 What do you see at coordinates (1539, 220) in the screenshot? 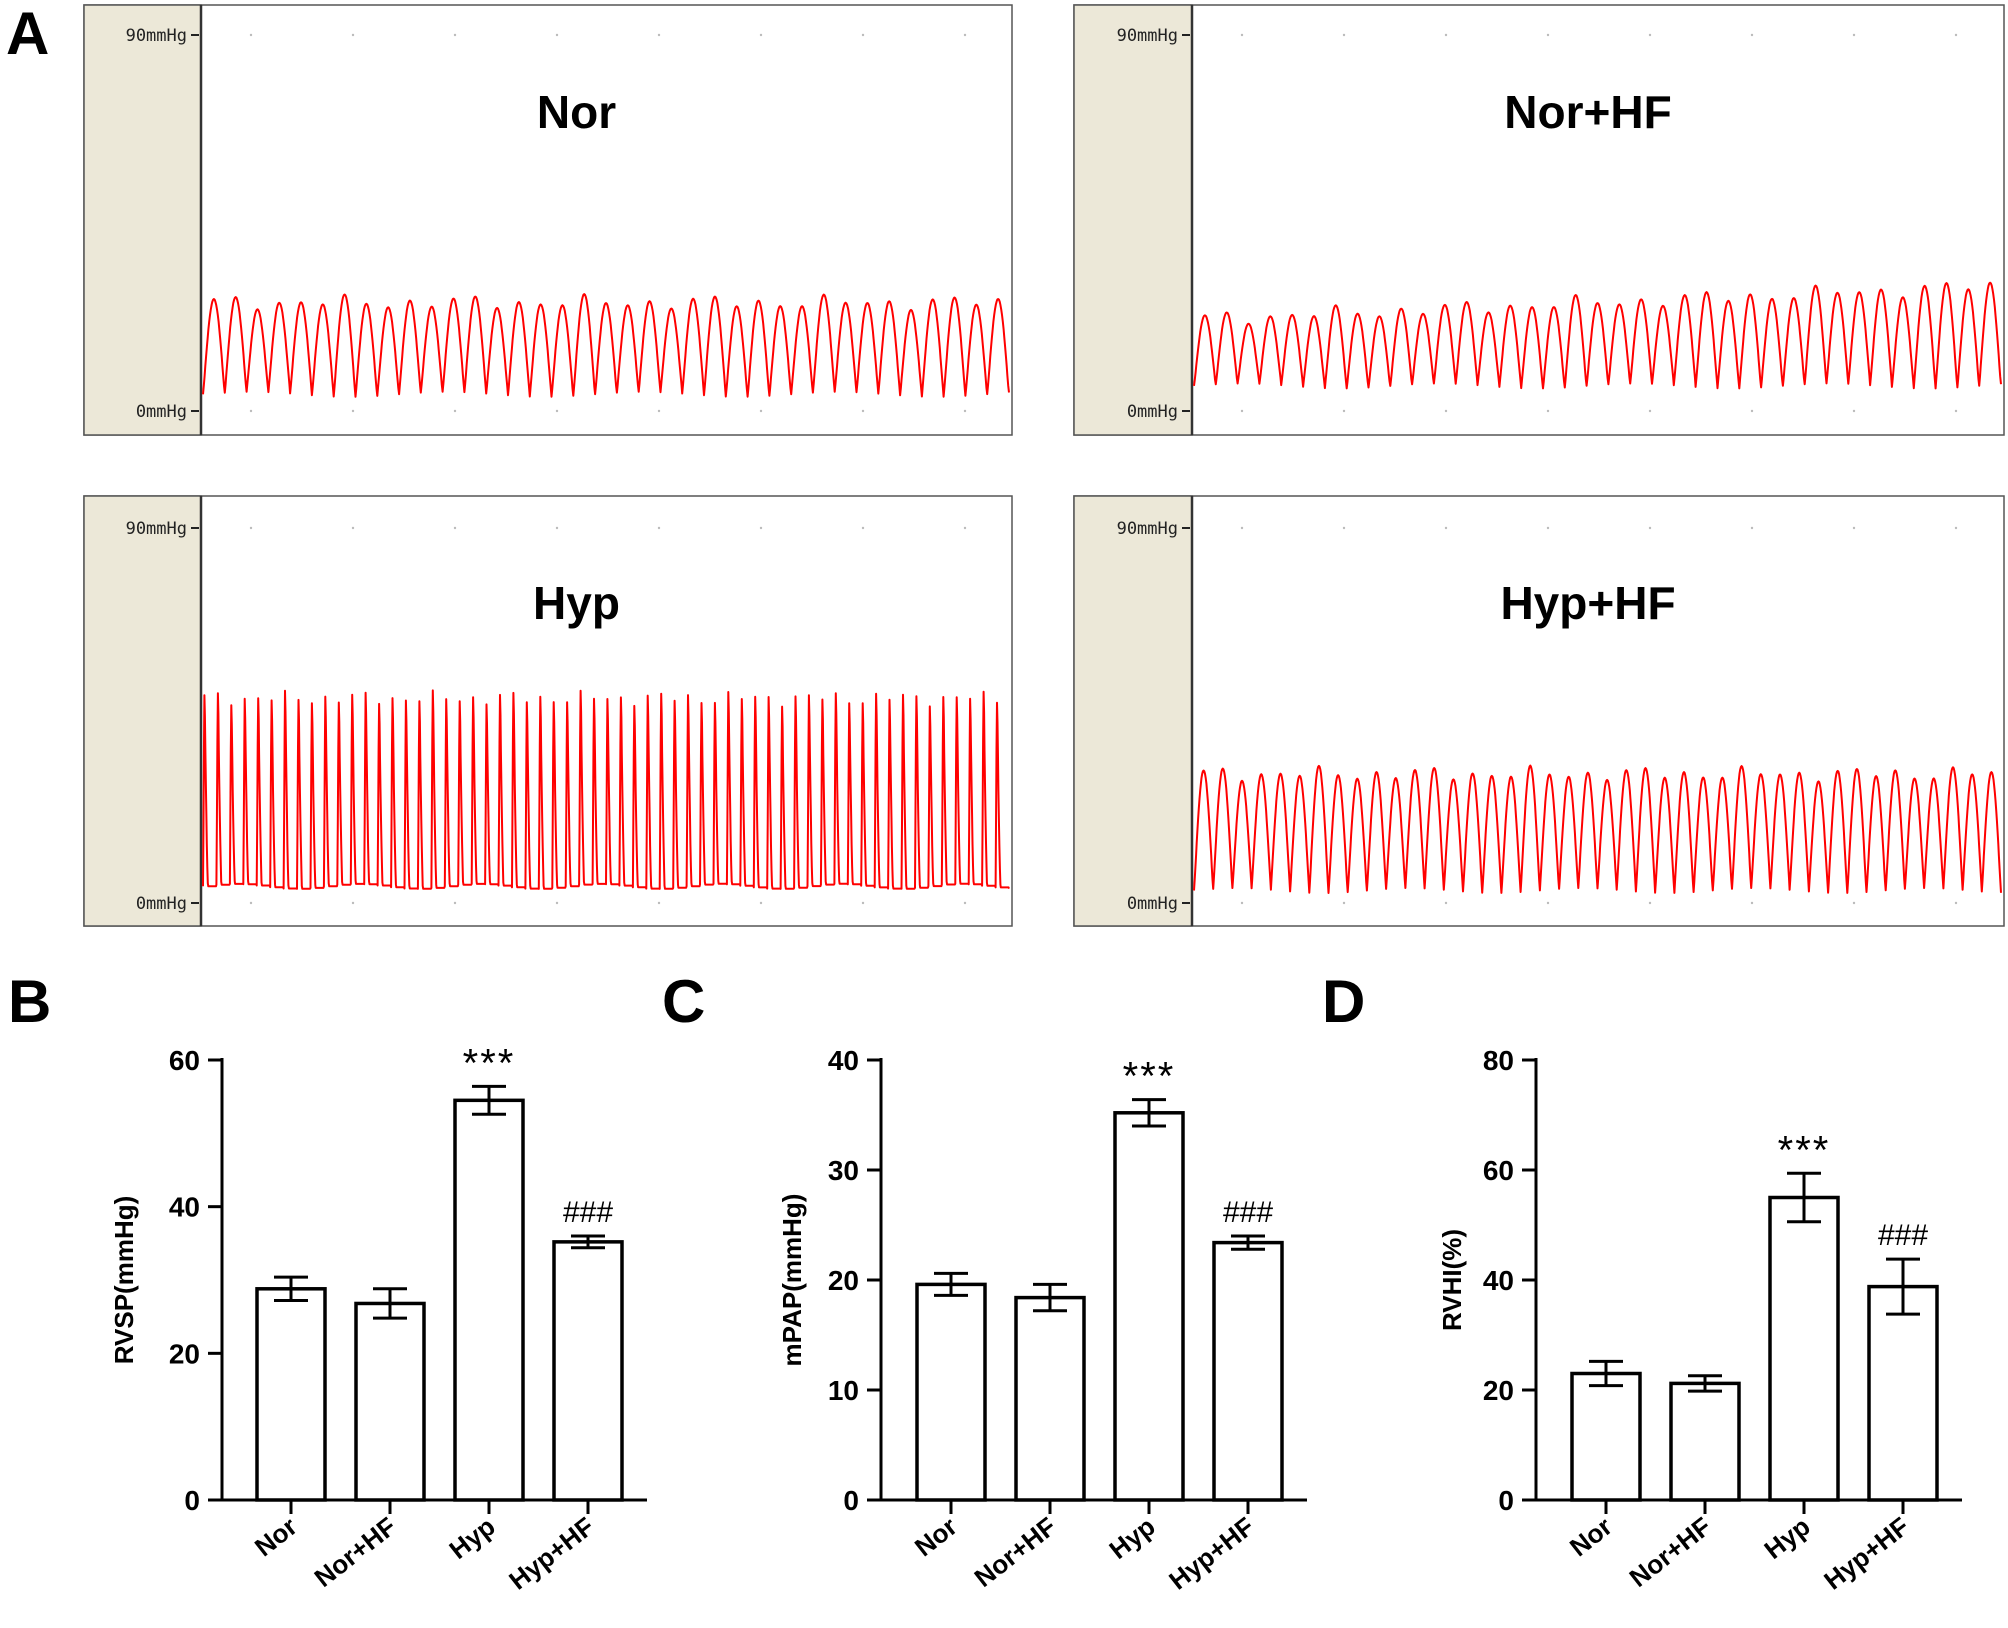
I see `trace-panel-nor-plus-hf: 90mmHg 0mmHg Nor+HF` at bounding box center [1539, 220].